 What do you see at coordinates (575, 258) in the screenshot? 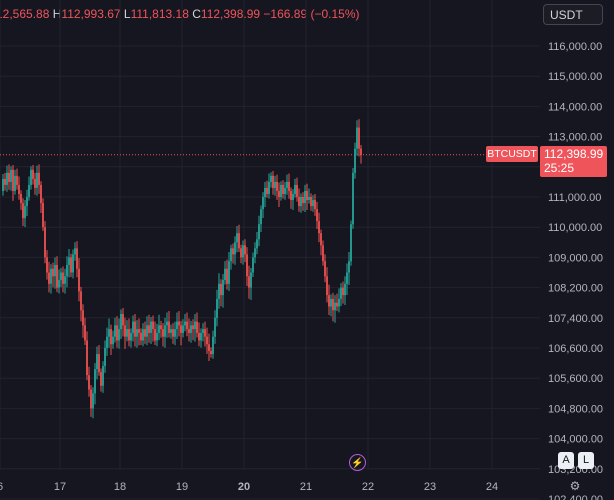
I see `price-tick-label: 109,000.00` at bounding box center [575, 258].